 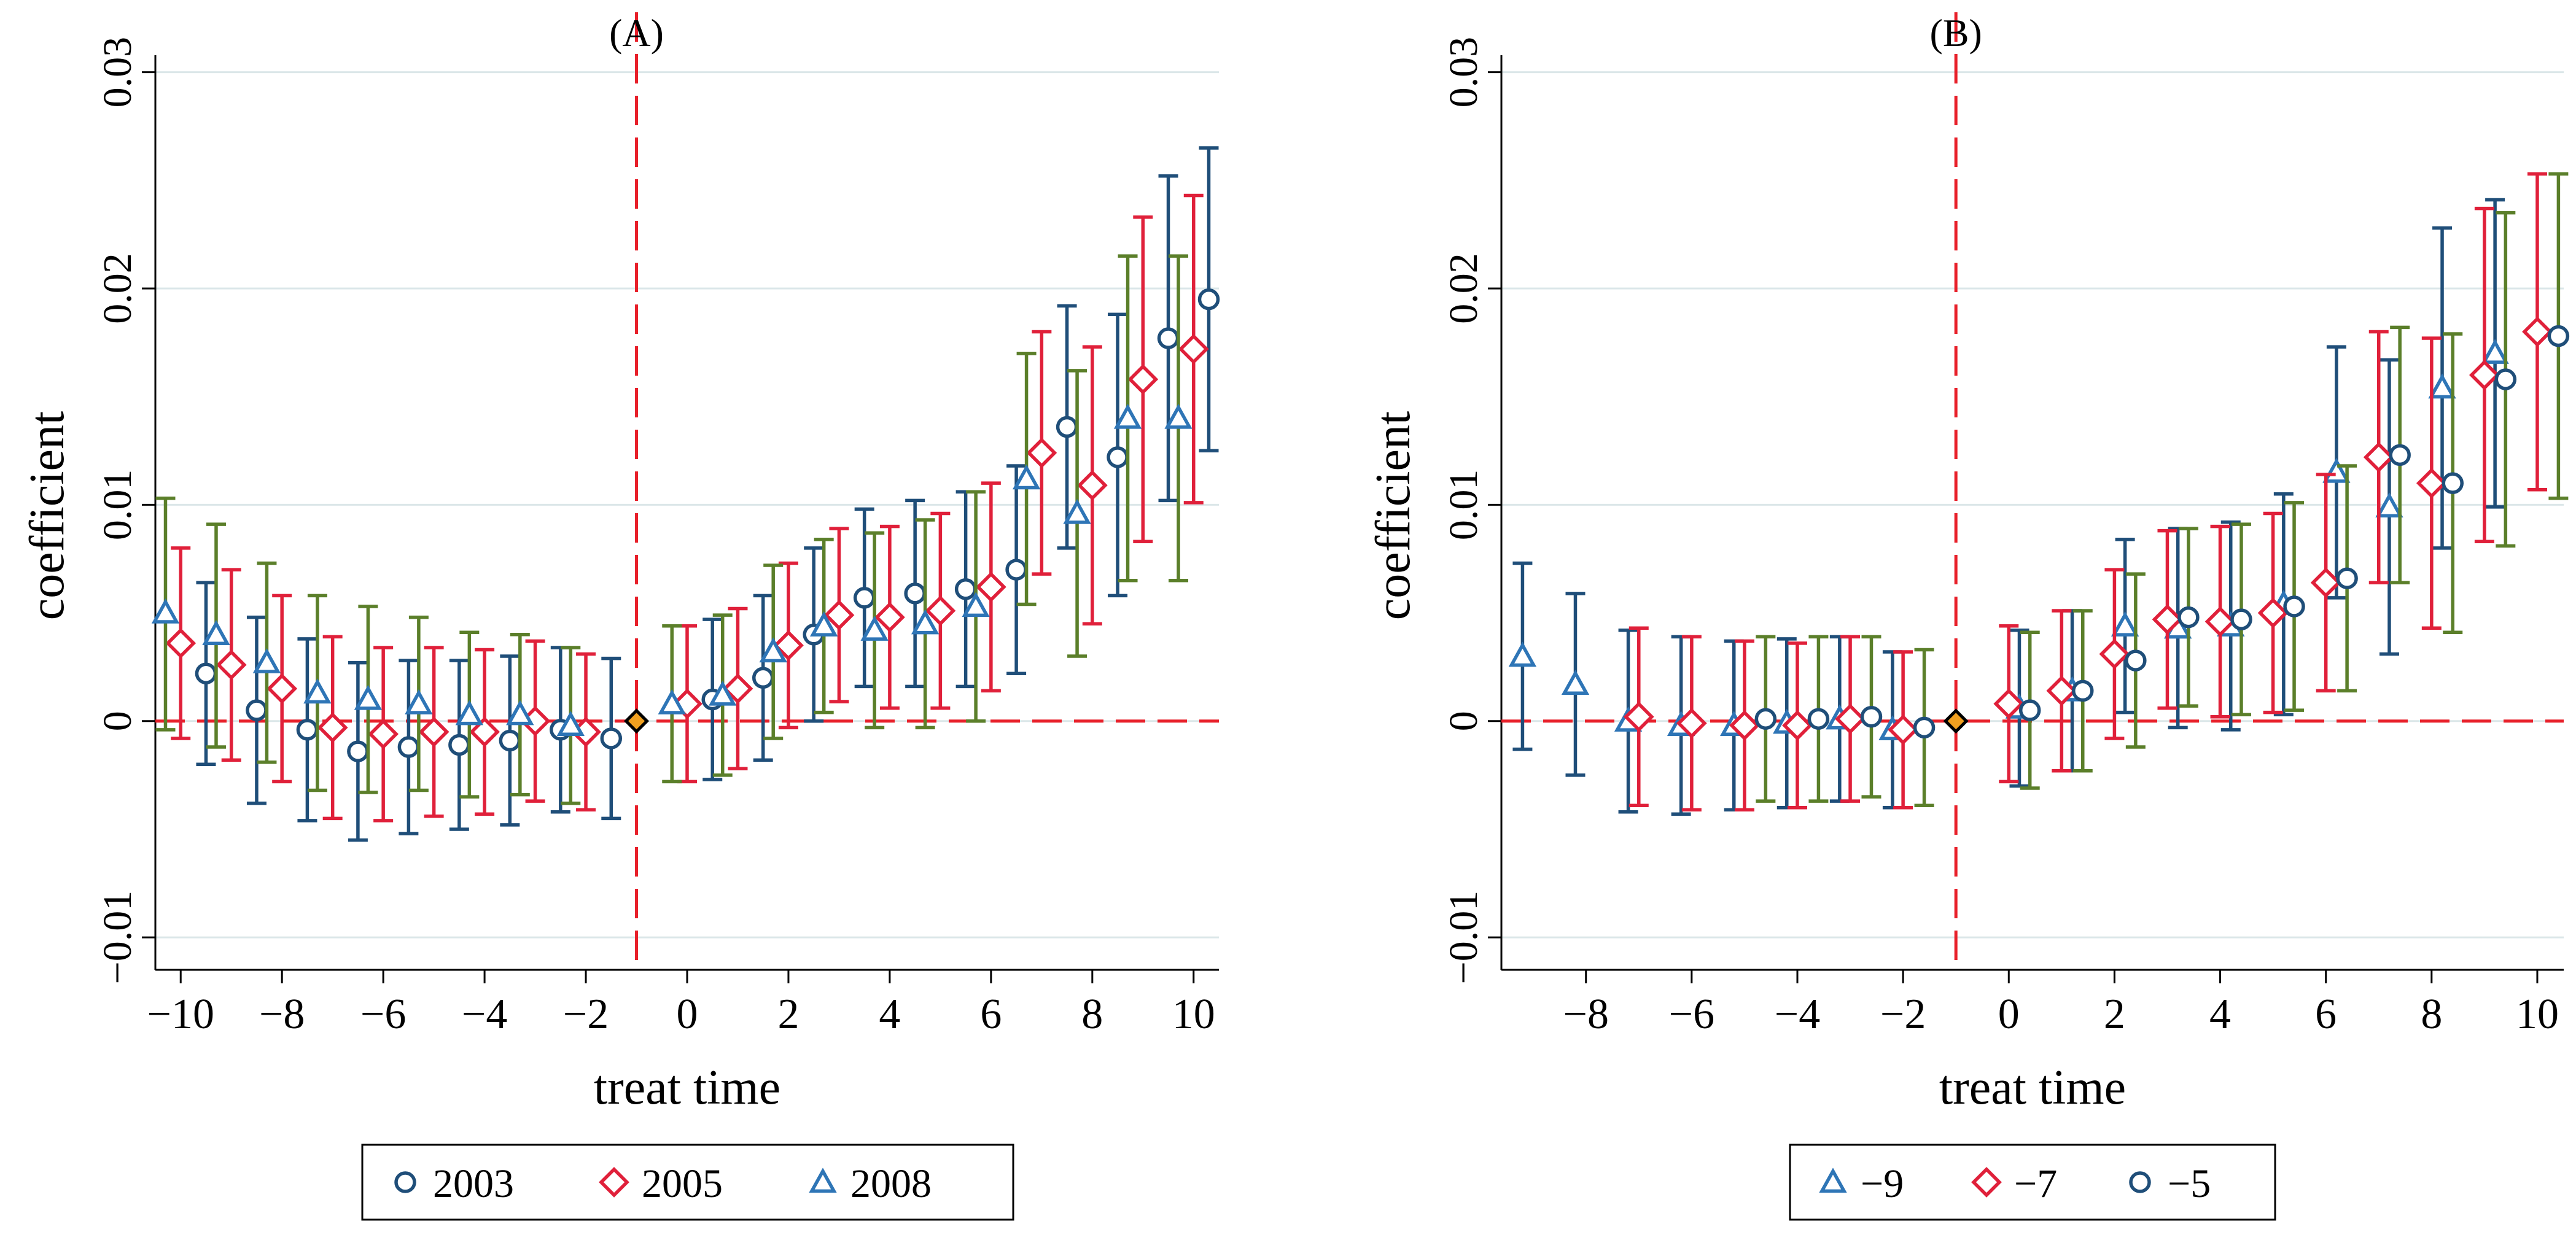 I want to click on panel-b-y-tick-label: 0.01, so click(x=1463, y=505).